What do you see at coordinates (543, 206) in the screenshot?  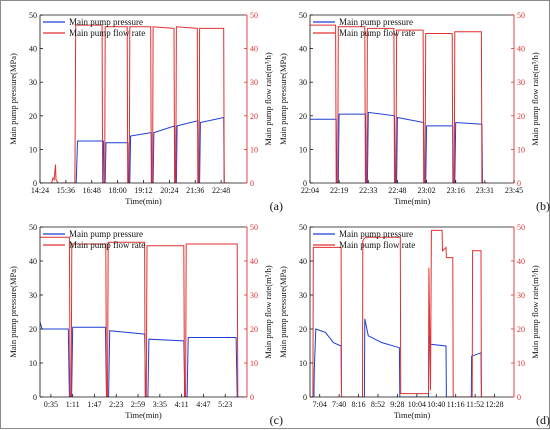 I see `panel-label: (b)` at bounding box center [543, 206].